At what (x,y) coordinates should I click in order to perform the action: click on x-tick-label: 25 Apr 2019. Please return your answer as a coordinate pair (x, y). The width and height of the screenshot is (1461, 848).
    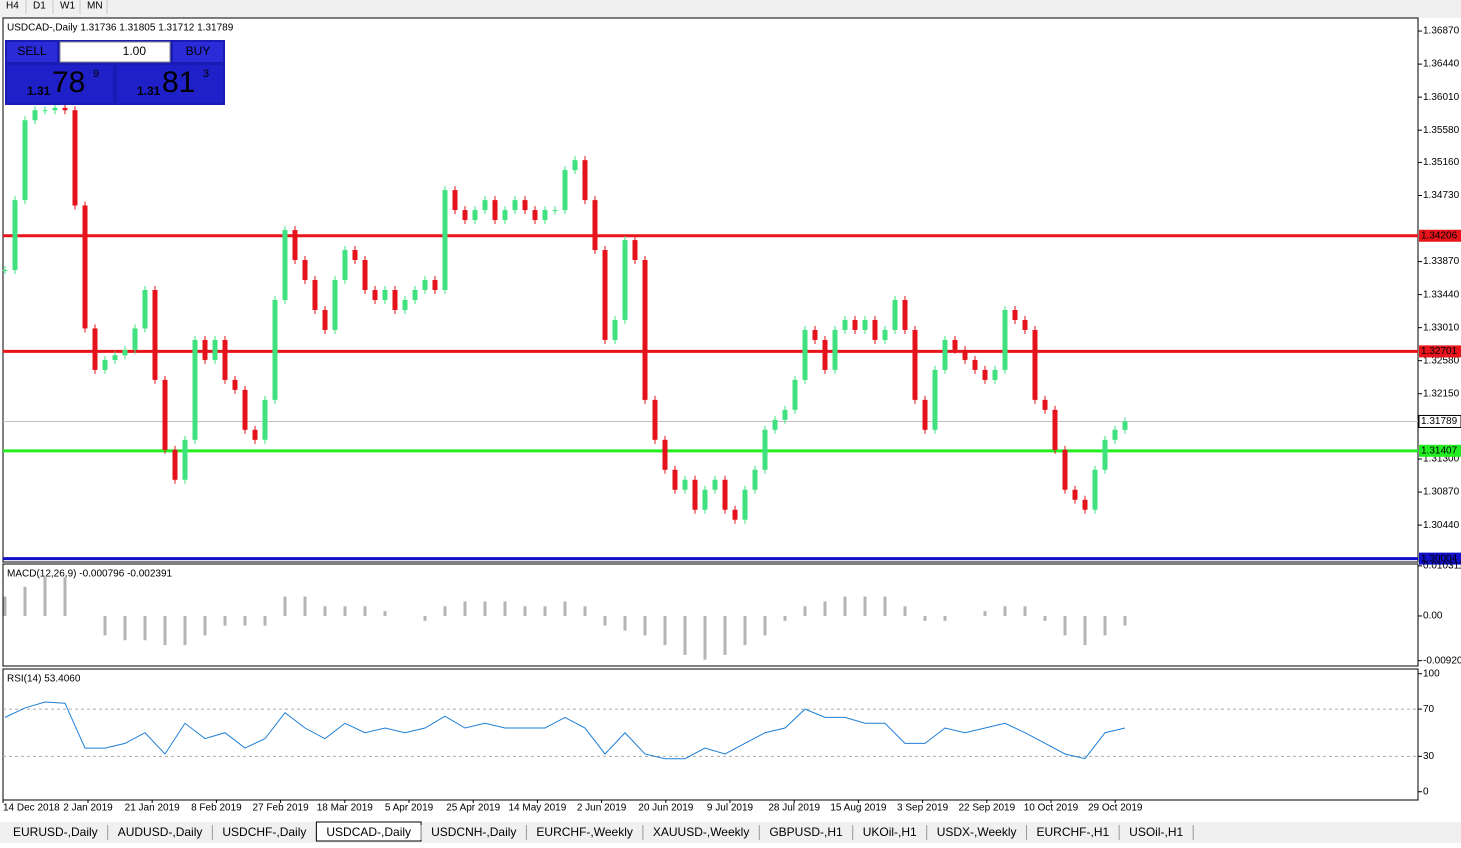
    Looking at the image, I should click on (473, 808).